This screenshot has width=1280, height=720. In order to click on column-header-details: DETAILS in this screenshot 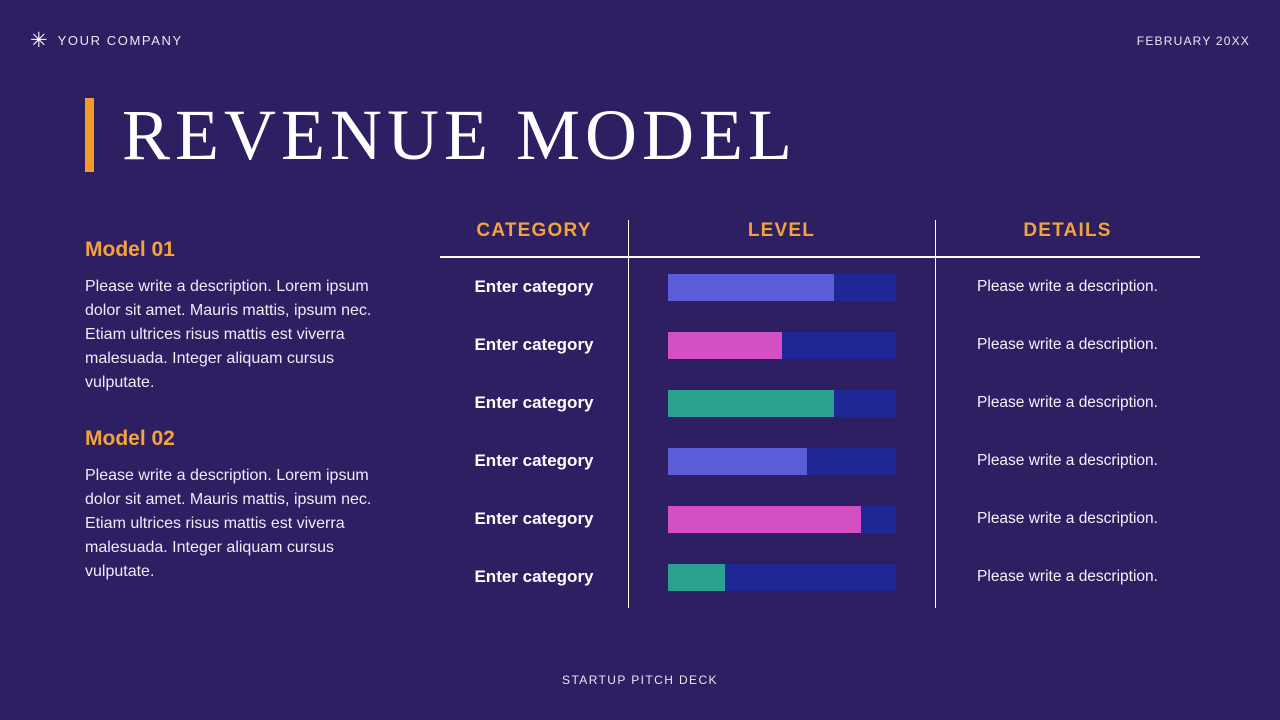, I will do `click(1067, 230)`.